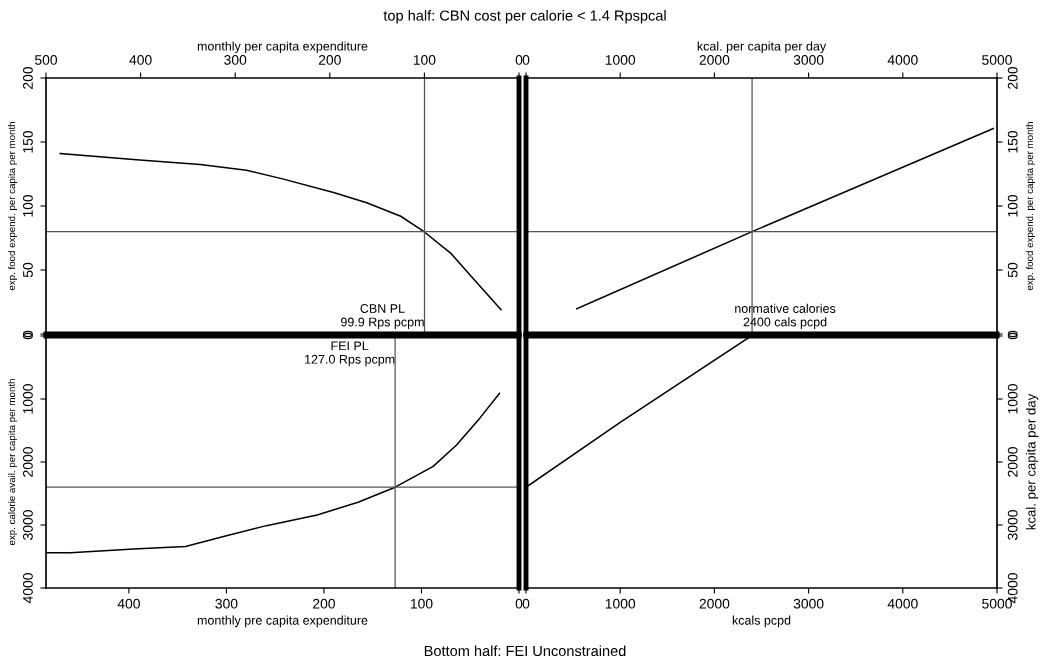  What do you see at coordinates (761, 621) in the screenshot?
I see `x-axis-title: kcals pcpd` at bounding box center [761, 621].